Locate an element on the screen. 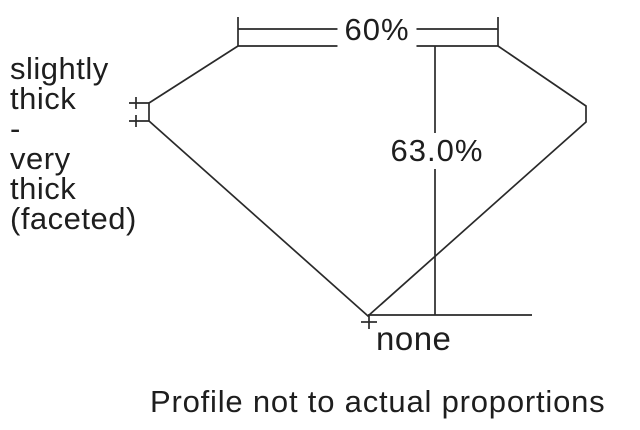  girdle-thickness-line: - is located at coordinates (15, 128).